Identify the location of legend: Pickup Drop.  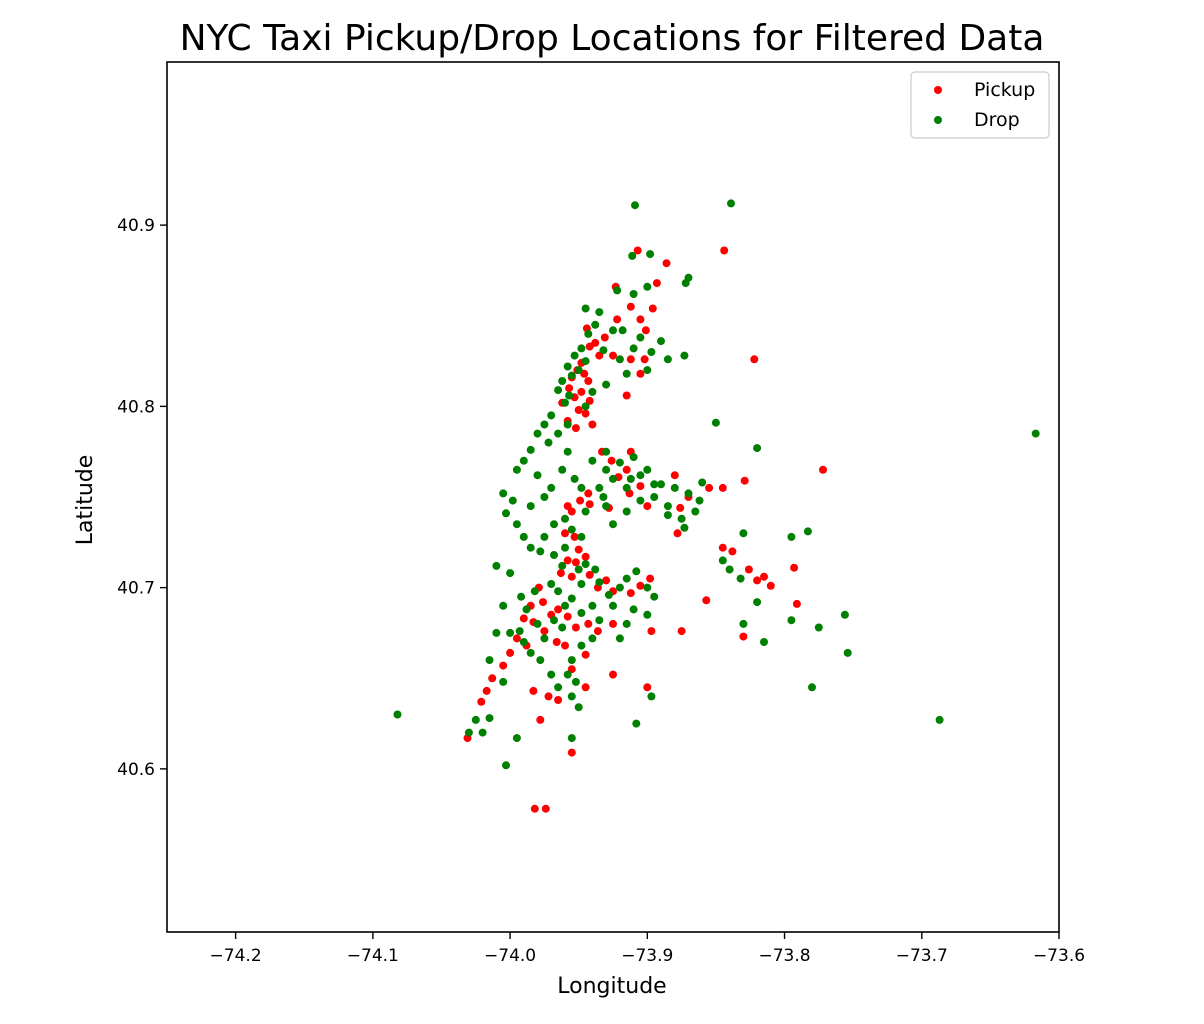
(980, 105).